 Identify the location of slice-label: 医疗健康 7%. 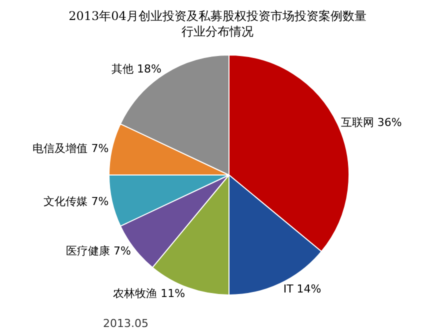
(98, 251).